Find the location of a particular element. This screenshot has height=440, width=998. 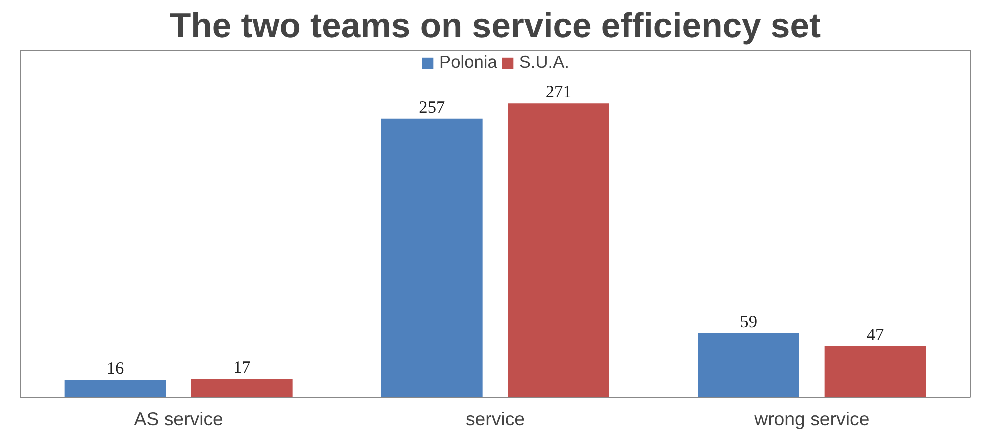

legend-label: S.U.A. is located at coordinates (544, 62).